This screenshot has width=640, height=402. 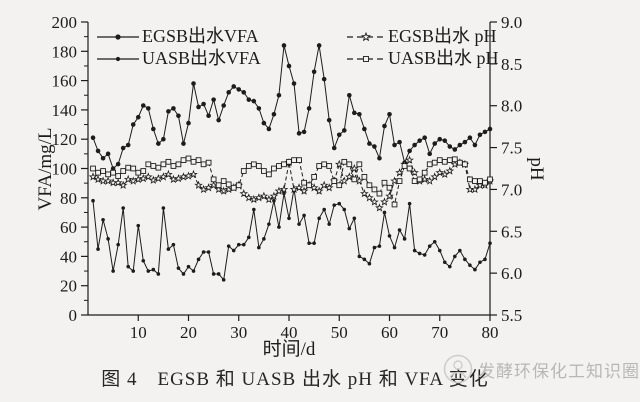 What do you see at coordinates (511, 64) in the screenshot?
I see `y-right-tick-label: 8.5` at bounding box center [511, 64].